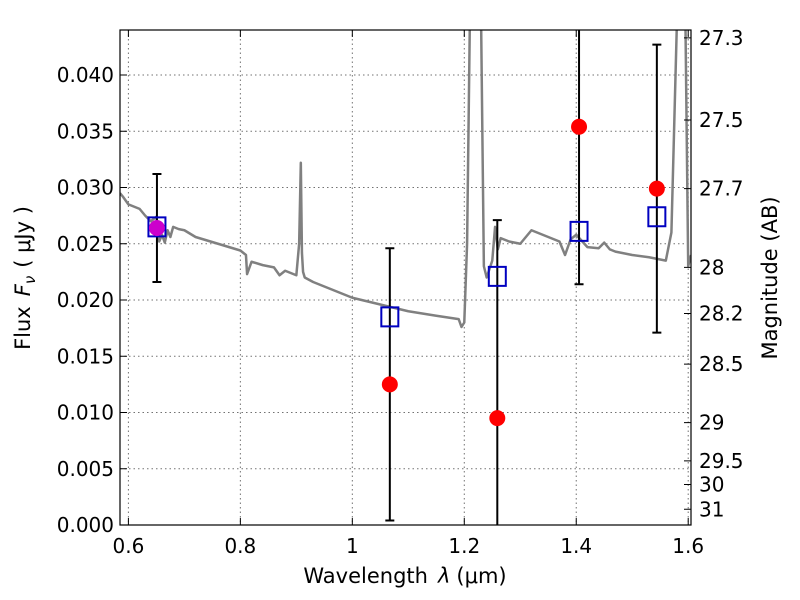 This screenshot has height=600, width=800. What do you see at coordinates (404, 576) in the screenshot?
I see `x-axis-title: Wavelength λ (μm)` at bounding box center [404, 576].